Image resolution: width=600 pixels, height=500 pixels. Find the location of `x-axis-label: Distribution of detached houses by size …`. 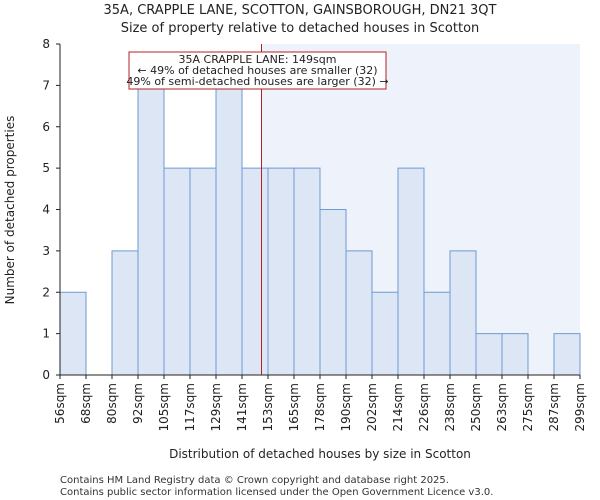

x-axis-label: Distribution of detached houses by size … is located at coordinates (320, 454).